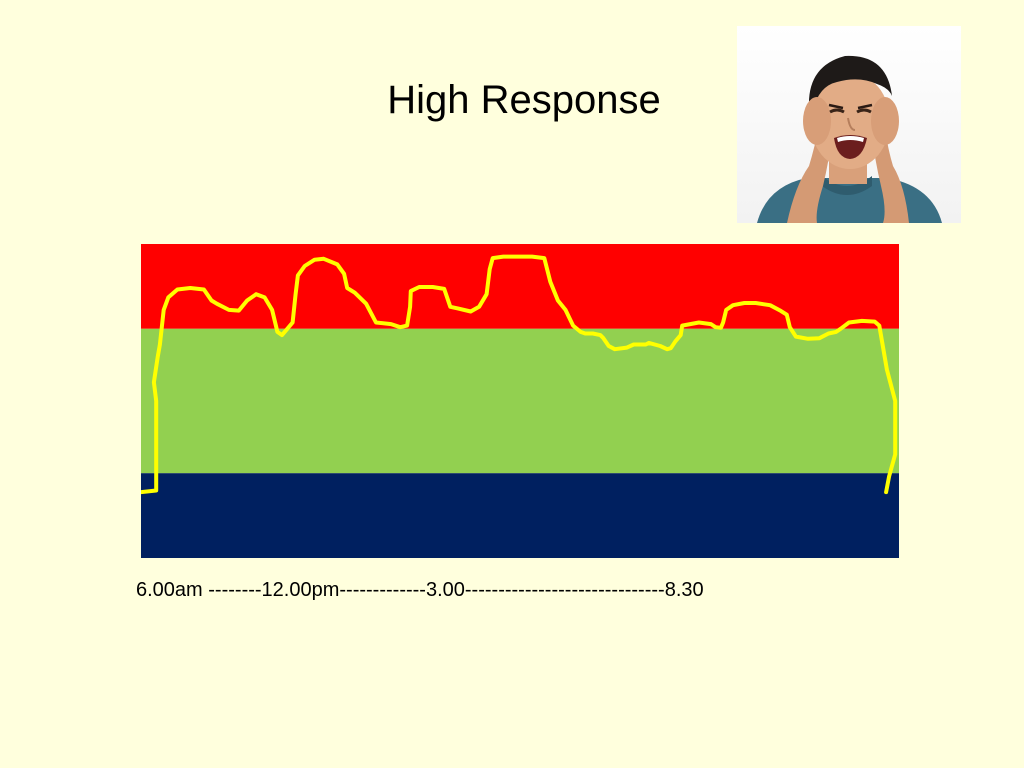 Image resolution: width=1024 pixels, height=768 pixels. Describe the element at coordinates (520, 515) in the screenshot. I see `band-low` at that location.